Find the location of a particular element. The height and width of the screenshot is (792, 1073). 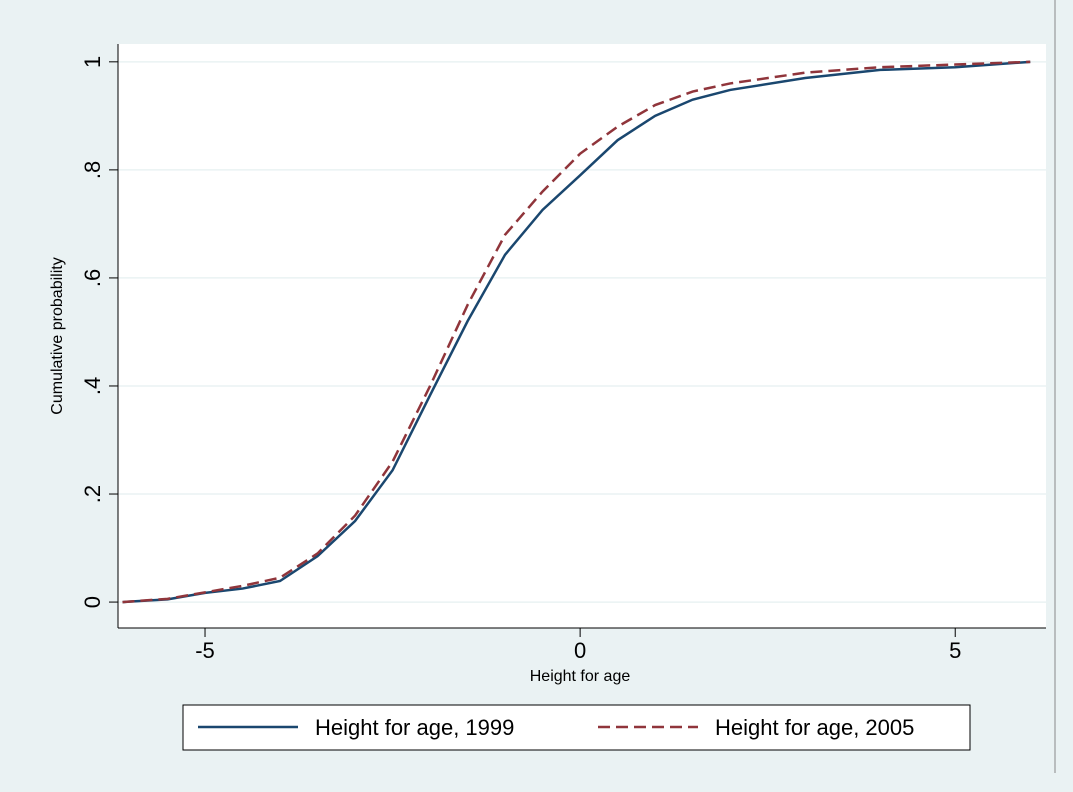

y-tick-label: 1 is located at coordinates (92, 62).